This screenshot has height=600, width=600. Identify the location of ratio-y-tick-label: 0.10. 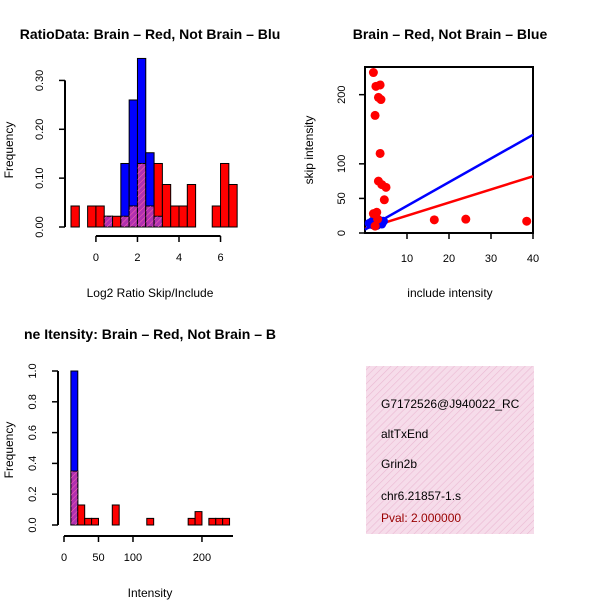
(40, 177).